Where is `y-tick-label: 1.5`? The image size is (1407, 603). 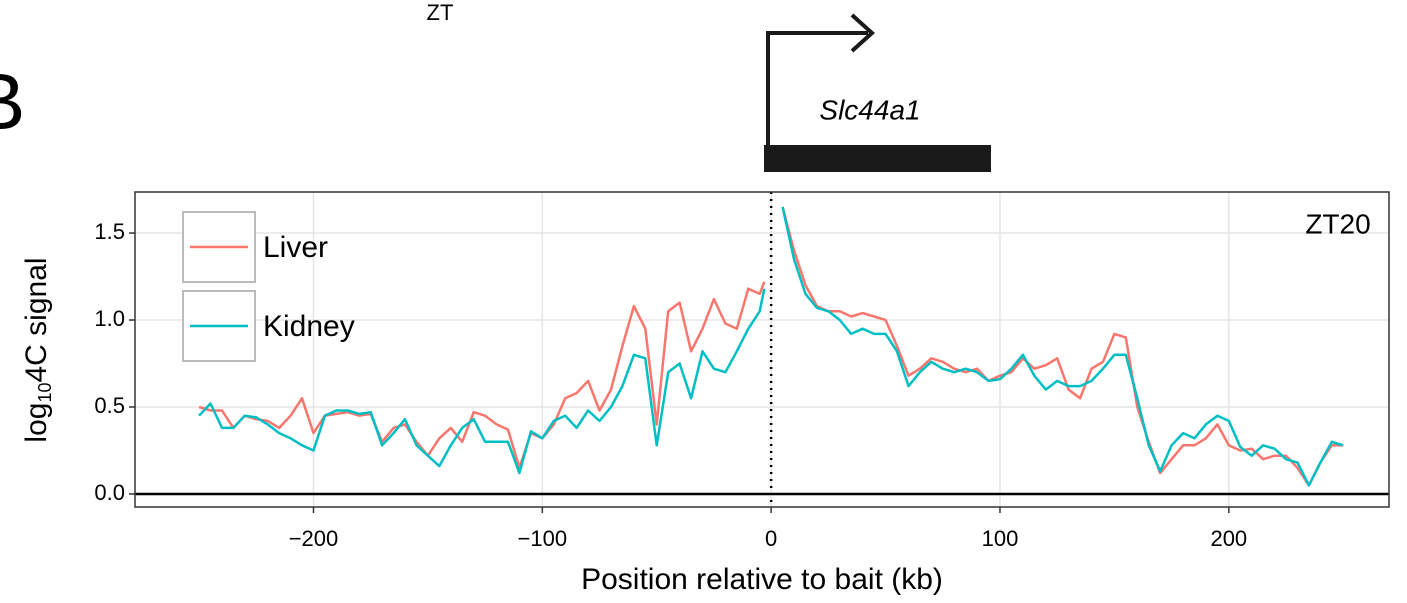 y-tick-label: 1.5 is located at coordinates (109, 231).